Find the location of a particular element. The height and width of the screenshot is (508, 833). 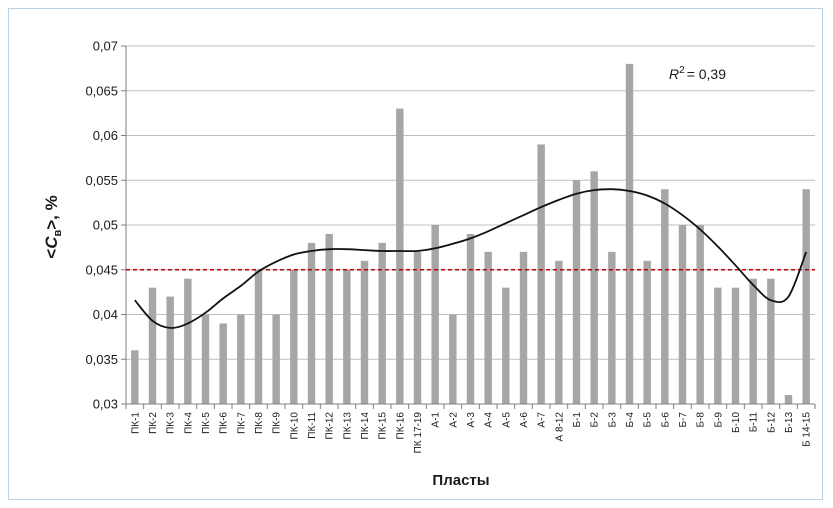

x-tick-label: ПК-1 is located at coordinates (135, 423).